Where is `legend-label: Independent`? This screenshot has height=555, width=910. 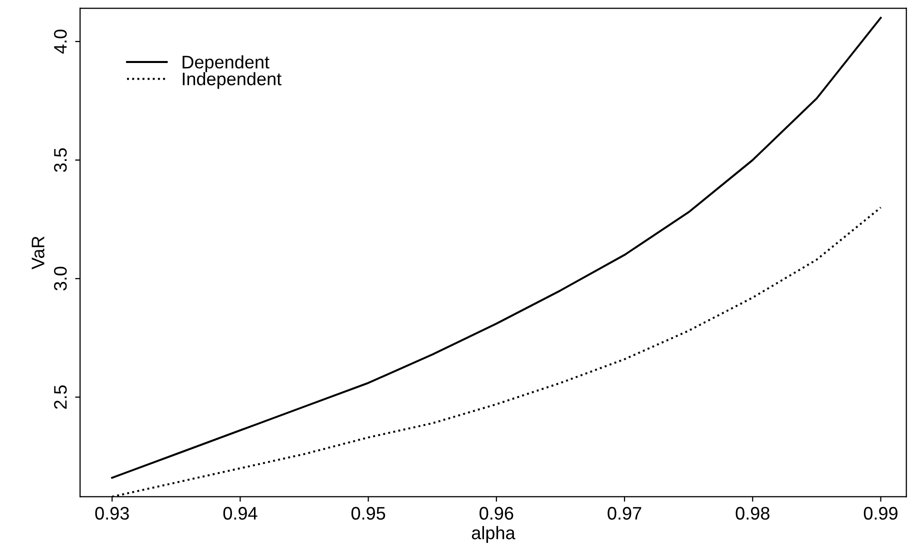
legend-label: Independent is located at coordinates (232, 80).